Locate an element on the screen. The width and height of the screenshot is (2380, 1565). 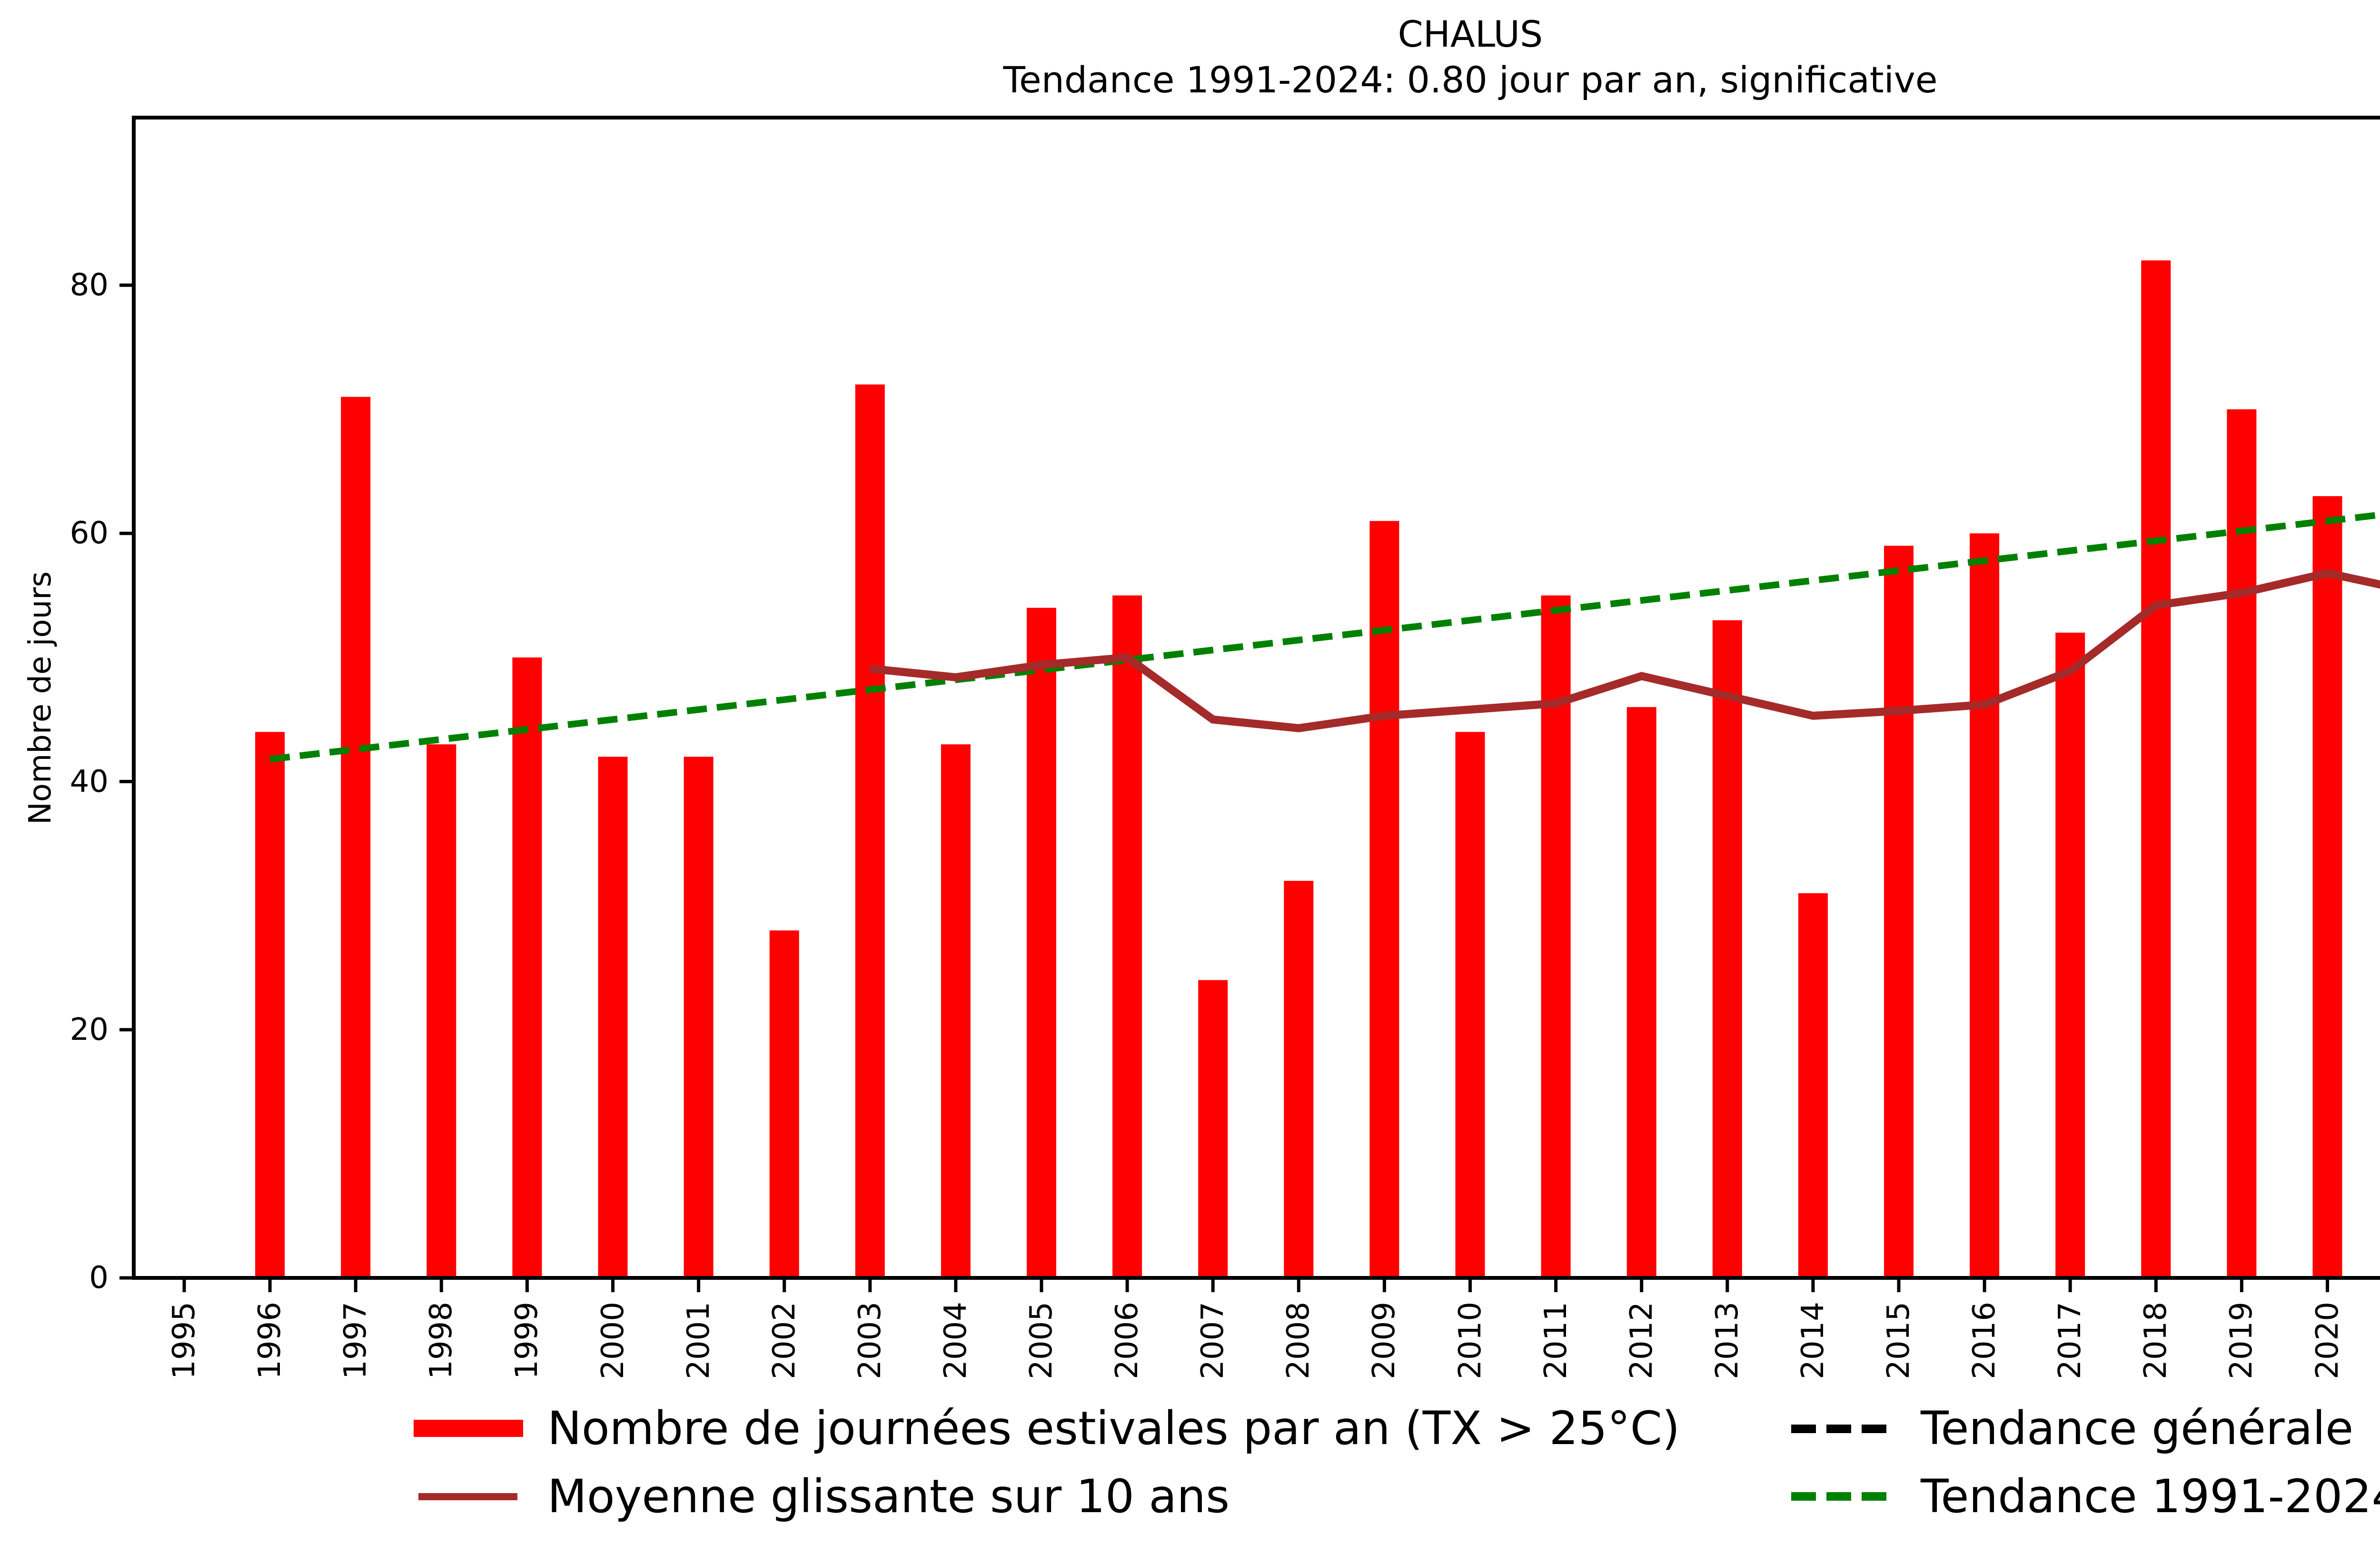
x-tick-label-1999: 1999 is located at coordinates (527, 1340).